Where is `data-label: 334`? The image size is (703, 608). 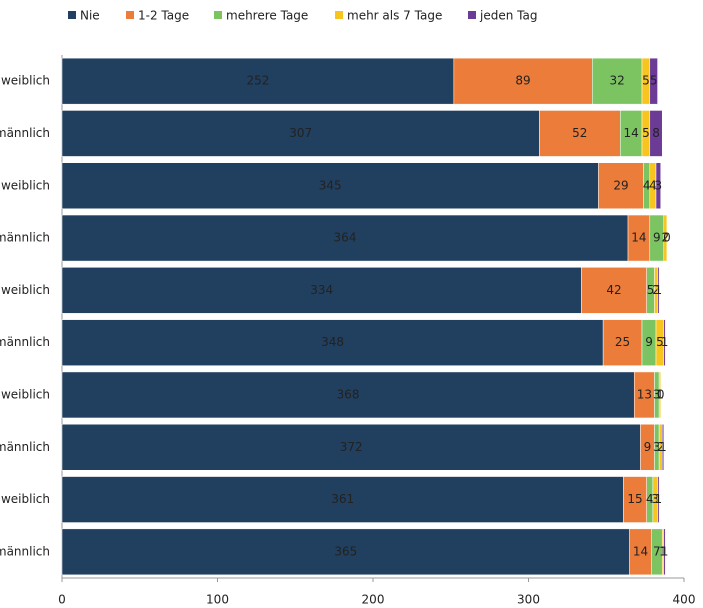 data-label: 334 is located at coordinates (321, 290).